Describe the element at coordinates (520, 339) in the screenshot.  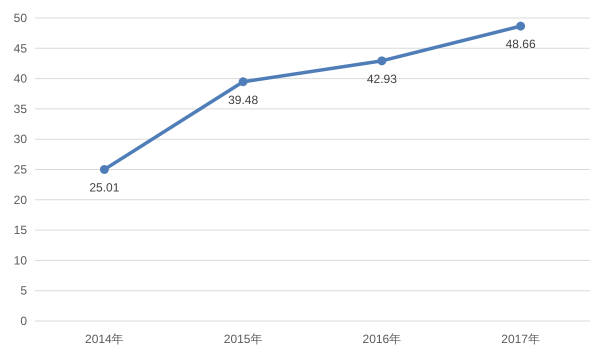
I see `x-tick-label: 2017年` at that location.